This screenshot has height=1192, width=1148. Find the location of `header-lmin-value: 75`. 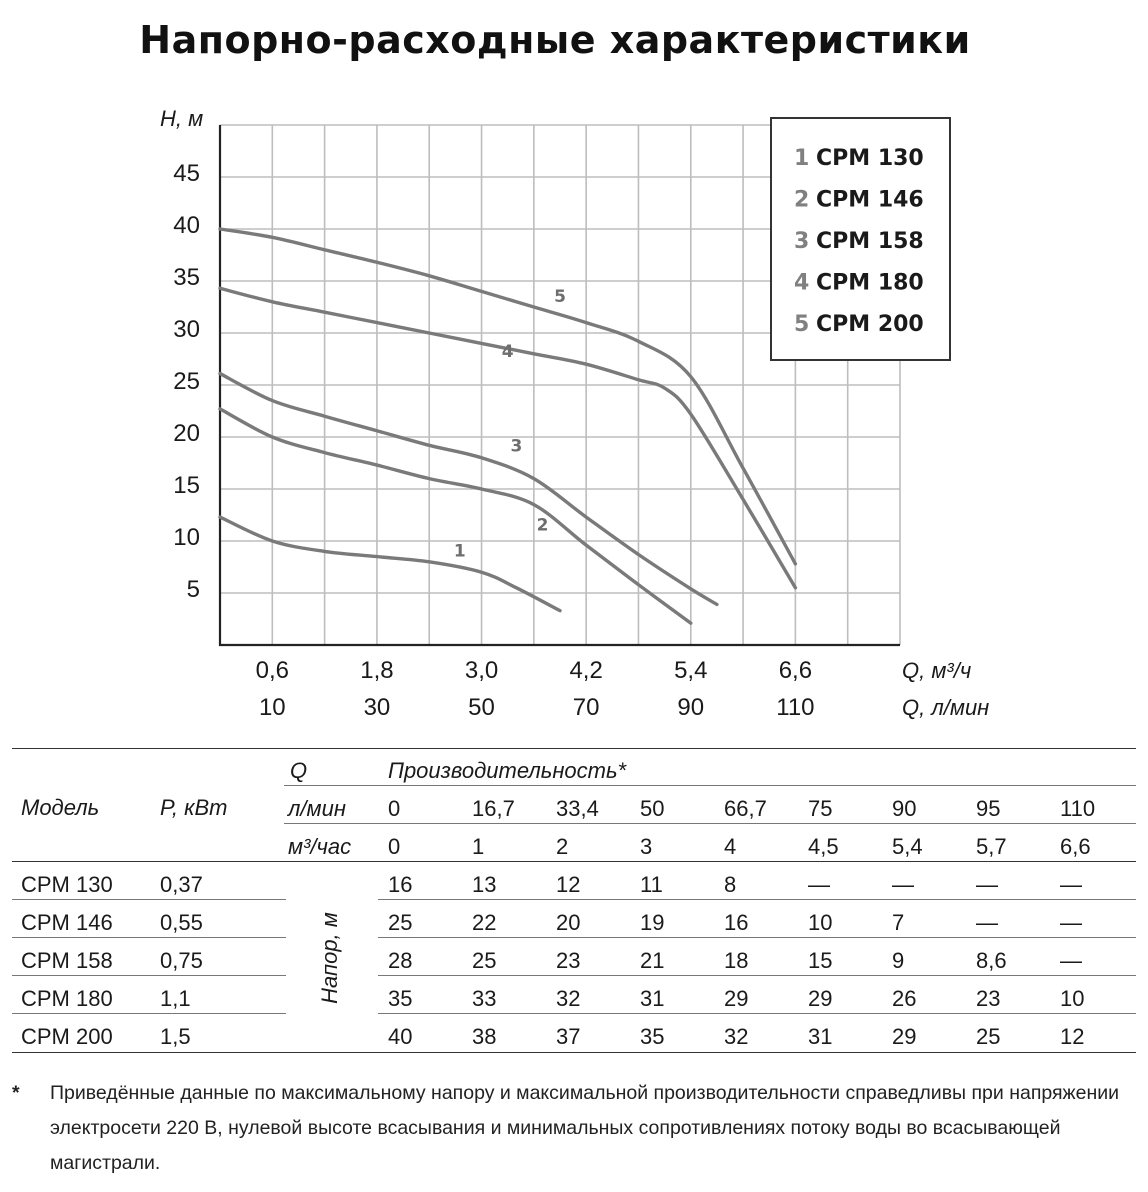

header-lmin-value: 75 is located at coordinates (820, 808).